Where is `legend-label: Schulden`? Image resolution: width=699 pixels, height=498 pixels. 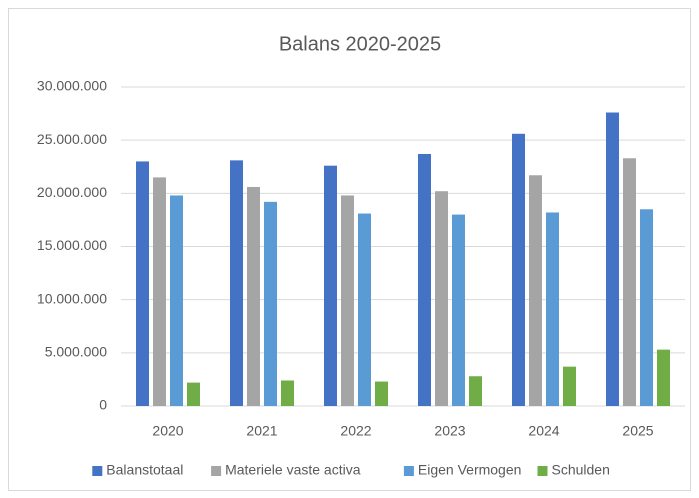
legend-label: Schulden is located at coordinates (581, 470).